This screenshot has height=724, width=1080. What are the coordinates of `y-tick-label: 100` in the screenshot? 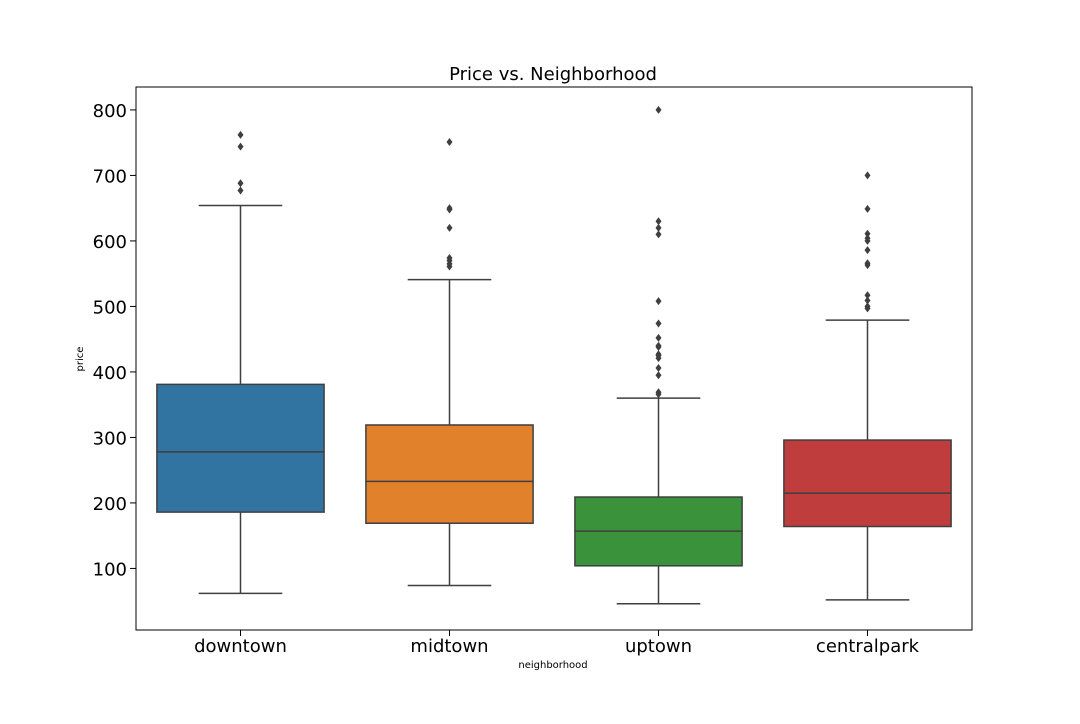 It's located at (110, 569).